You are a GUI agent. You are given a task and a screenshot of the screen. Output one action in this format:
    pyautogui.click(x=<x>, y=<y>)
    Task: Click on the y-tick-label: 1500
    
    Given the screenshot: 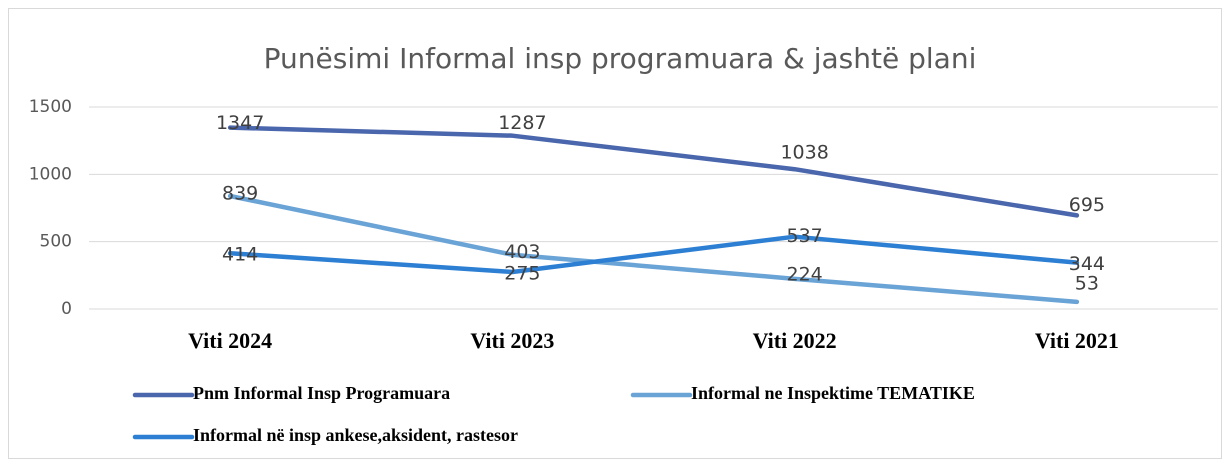 What is the action you would take?
    pyautogui.click(x=50, y=107)
    